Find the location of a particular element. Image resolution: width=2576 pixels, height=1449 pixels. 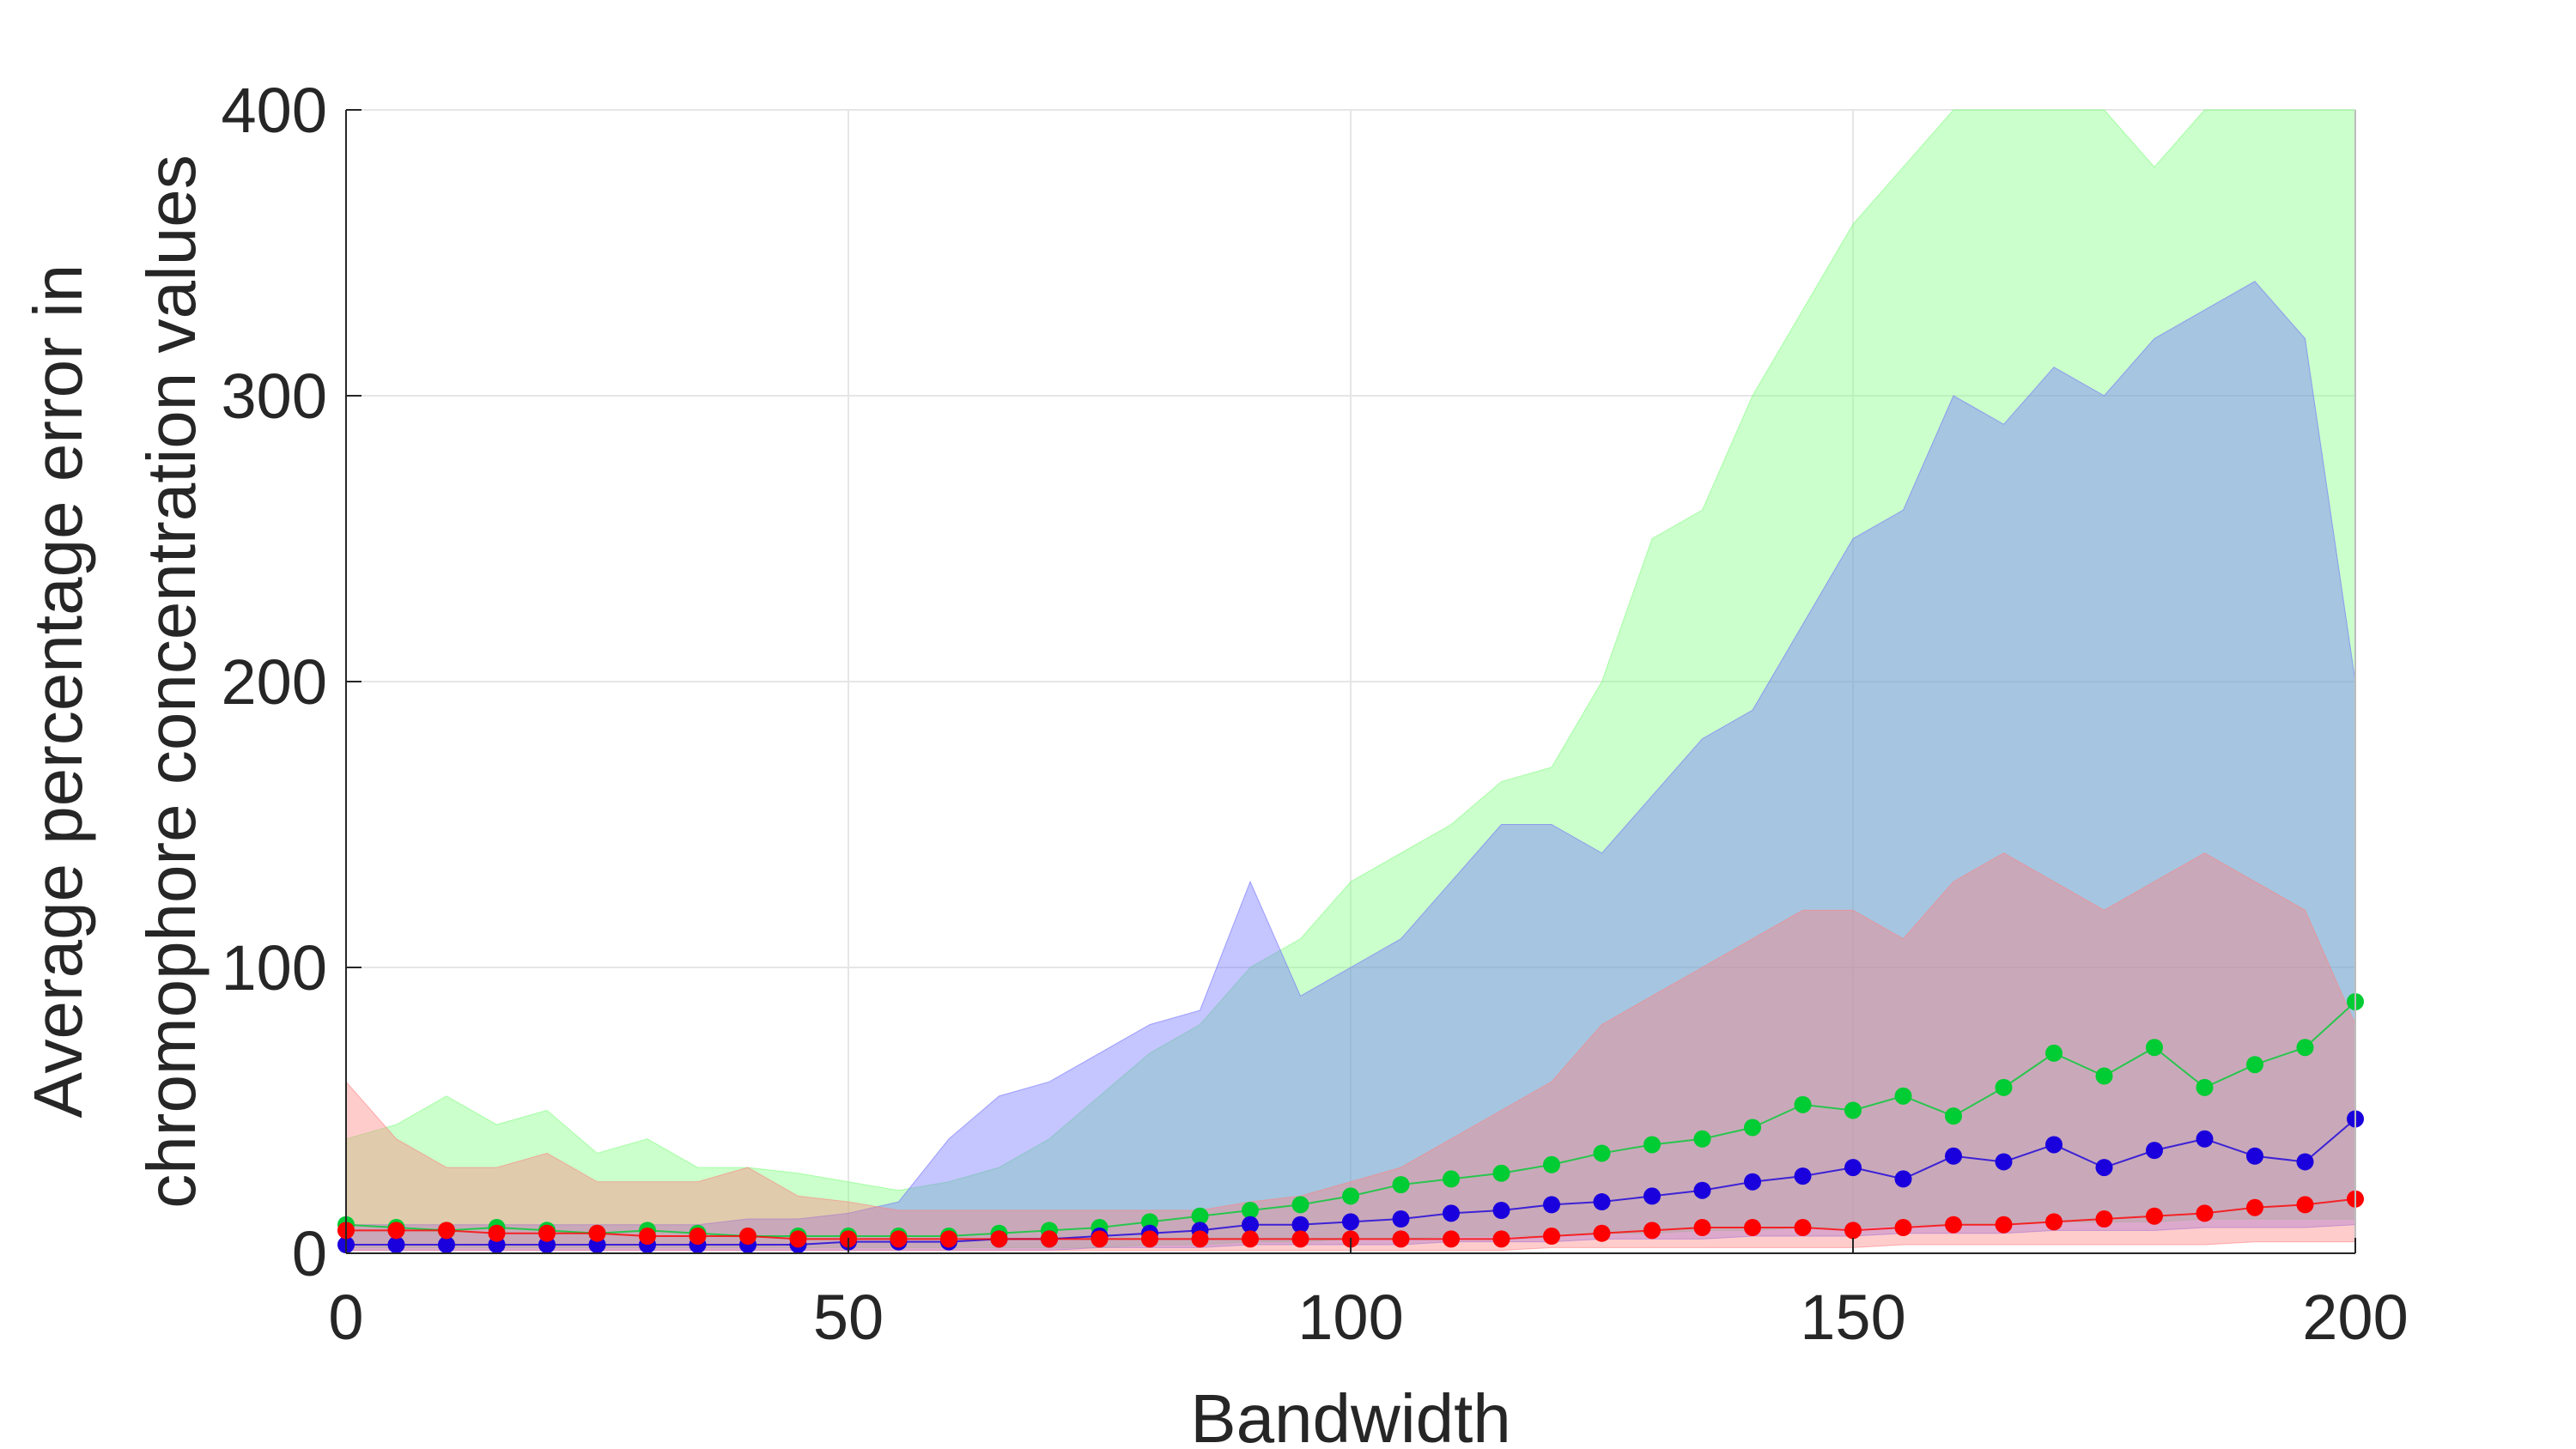

x-axis-label: Bandwidth is located at coordinates (1350, 1414).